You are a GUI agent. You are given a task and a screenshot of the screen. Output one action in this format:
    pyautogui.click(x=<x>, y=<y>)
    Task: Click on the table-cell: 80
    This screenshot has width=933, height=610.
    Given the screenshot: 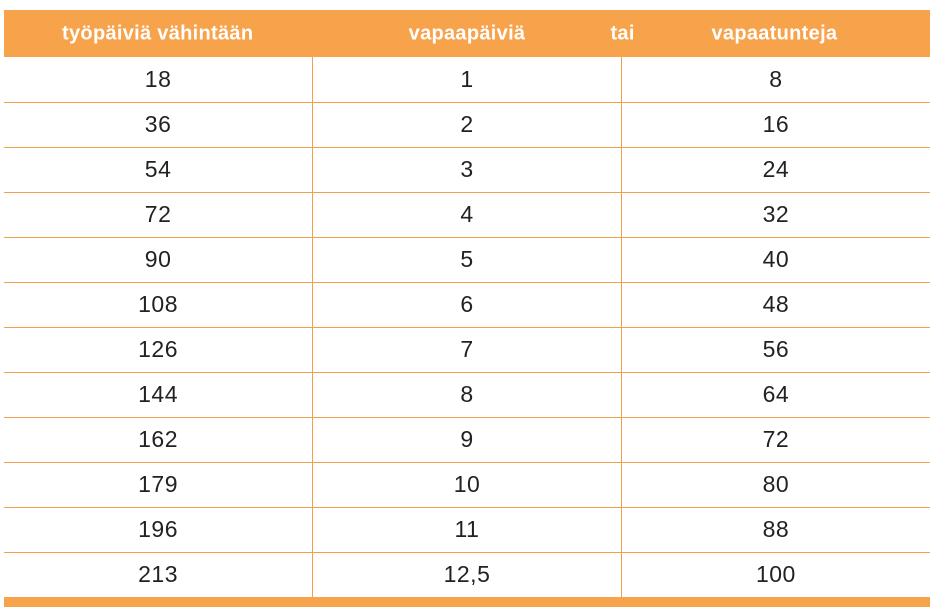 What is the action you would take?
    pyautogui.click(x=775, y=485)
    